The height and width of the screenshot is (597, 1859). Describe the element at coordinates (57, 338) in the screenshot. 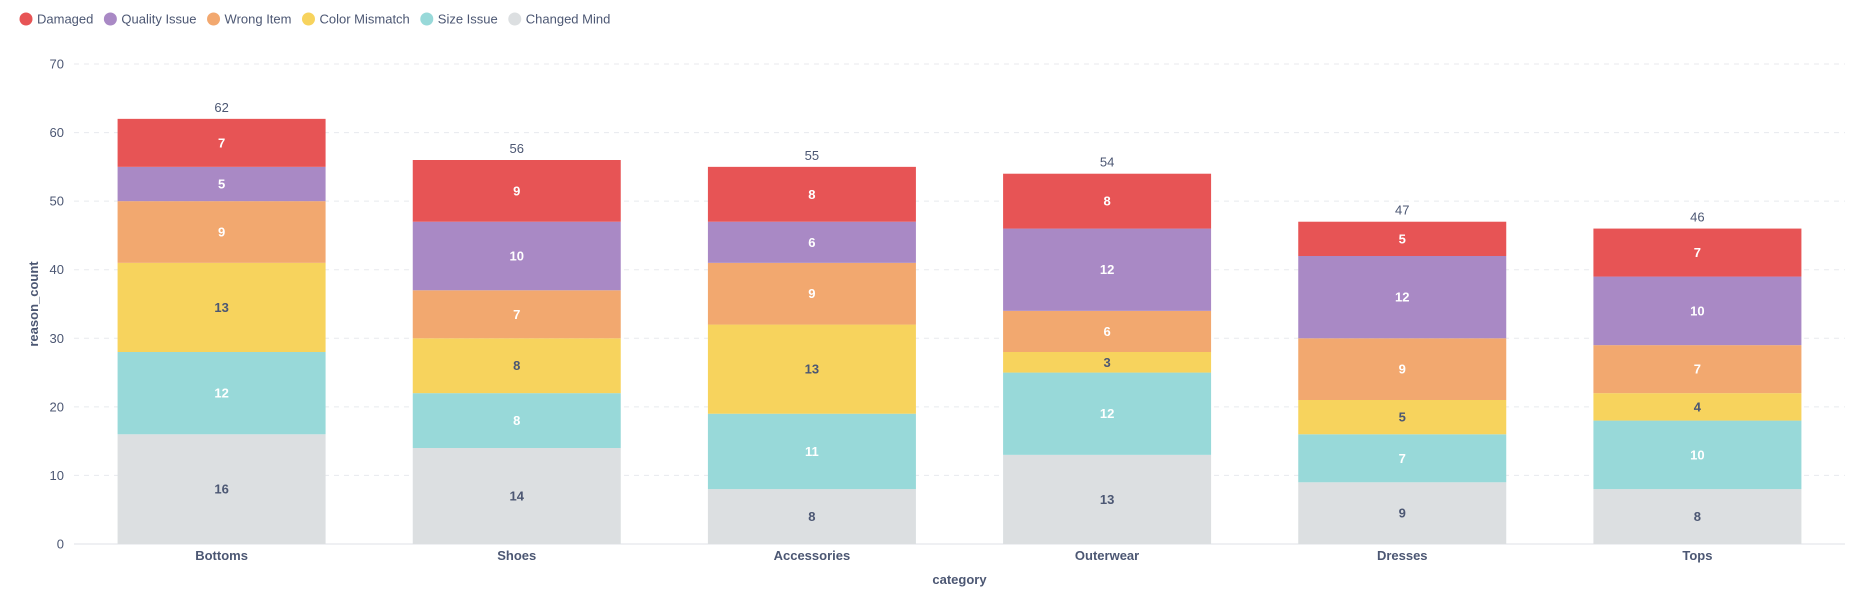

I see `y-tick-label: 30` at that location.